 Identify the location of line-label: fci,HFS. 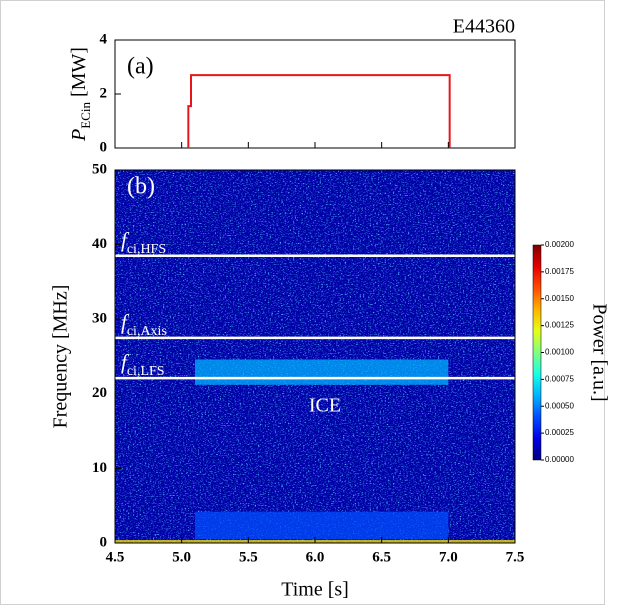
(143, 242).